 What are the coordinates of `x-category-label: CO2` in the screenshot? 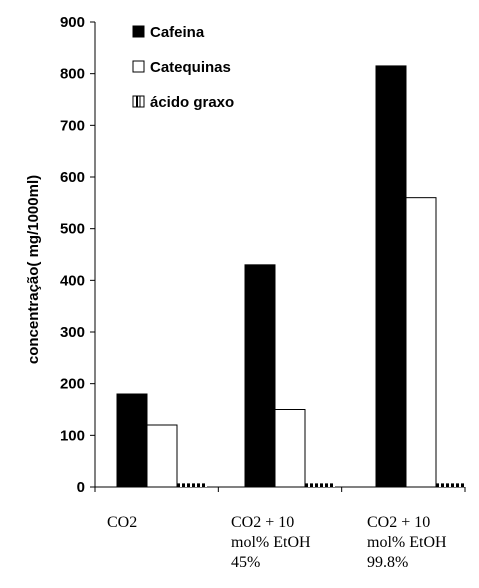 It's located at (122, 522).